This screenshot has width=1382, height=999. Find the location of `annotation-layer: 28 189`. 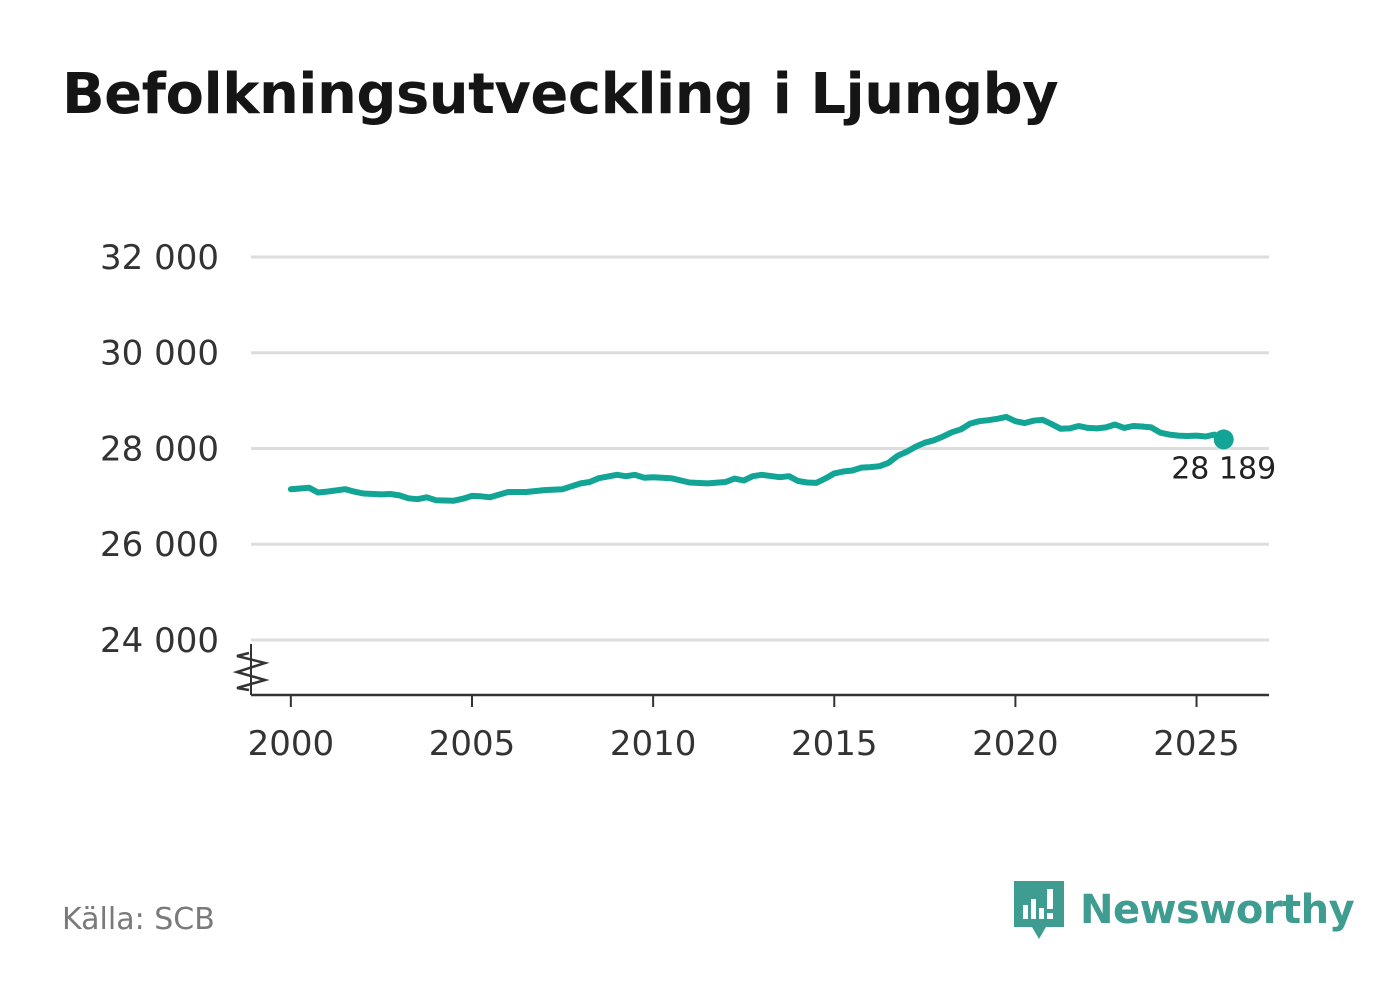

annotation-layer: 28 189 is located at coordinates (1223, 468).